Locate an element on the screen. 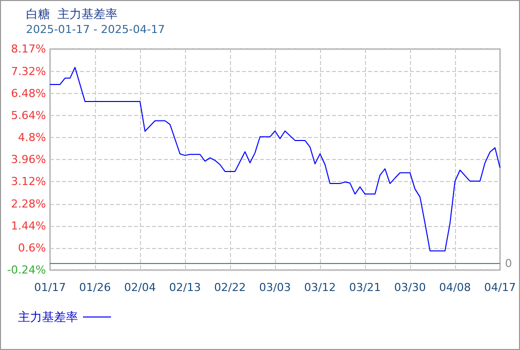 Image resolution: width=520 pixels, height=350 pixels. y-tick-label: 5.64% is located at coordinates (28, 115).